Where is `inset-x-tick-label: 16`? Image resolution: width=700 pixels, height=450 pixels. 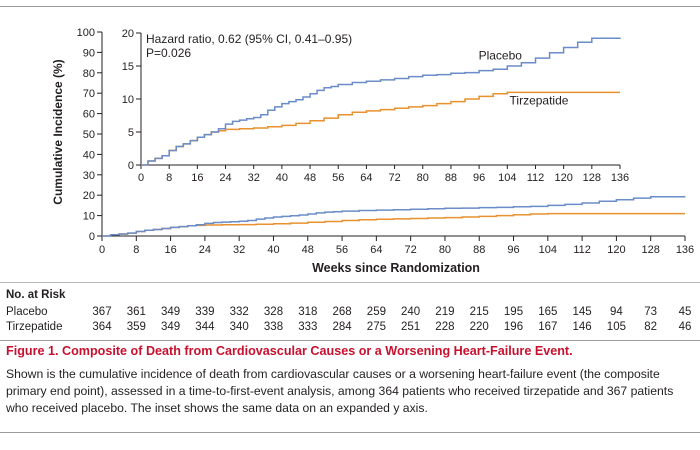
inset-x-tick-label: 16 is located at coordinates (197, 178).